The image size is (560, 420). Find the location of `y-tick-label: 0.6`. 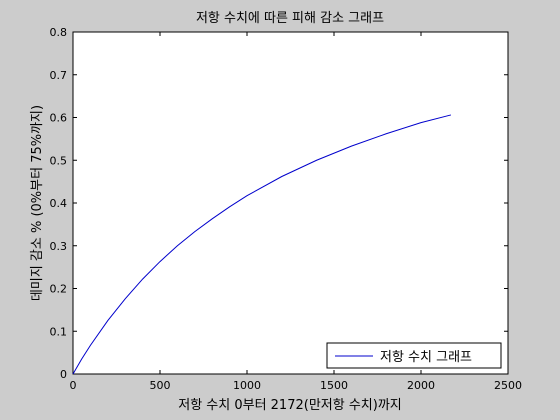

y-tick-label: 0.6 is located at coordinates (59, 118).